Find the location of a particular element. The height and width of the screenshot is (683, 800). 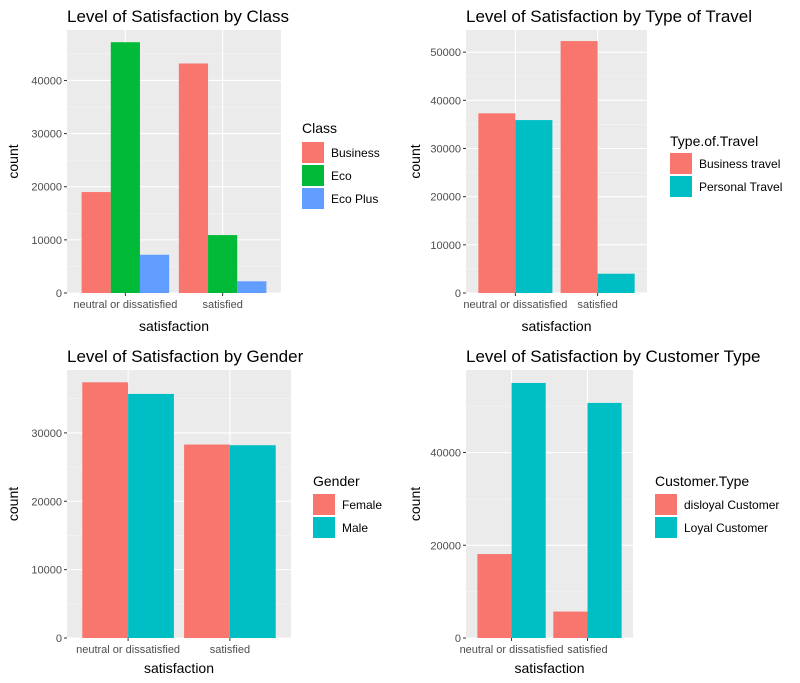

bar-disloyal-customer-neutral-or-dissatisfied is located at coordinates (494, 596).